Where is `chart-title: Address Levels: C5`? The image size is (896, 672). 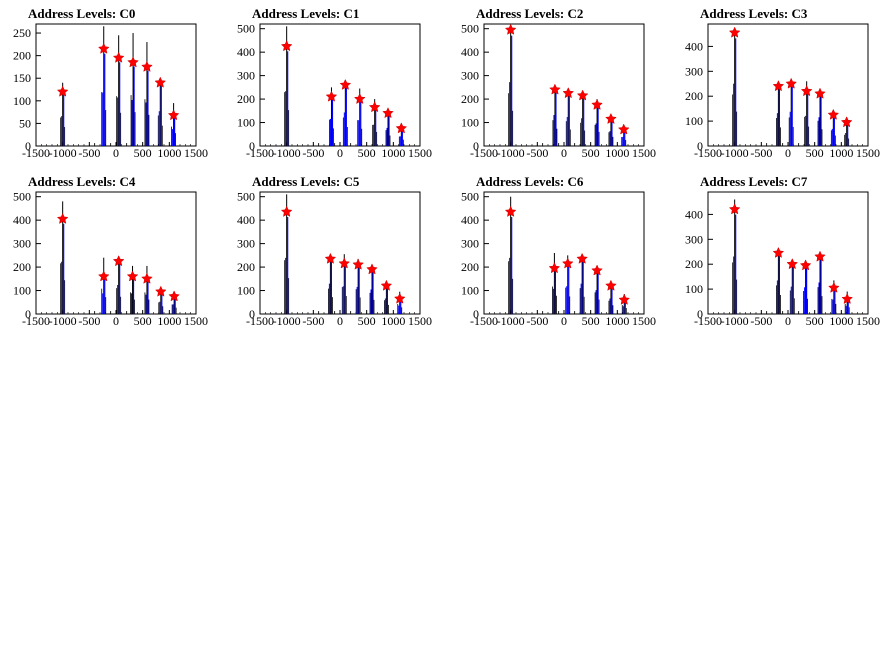 chart-title: Address Levels: C5 is located at coordinates (306, 181).